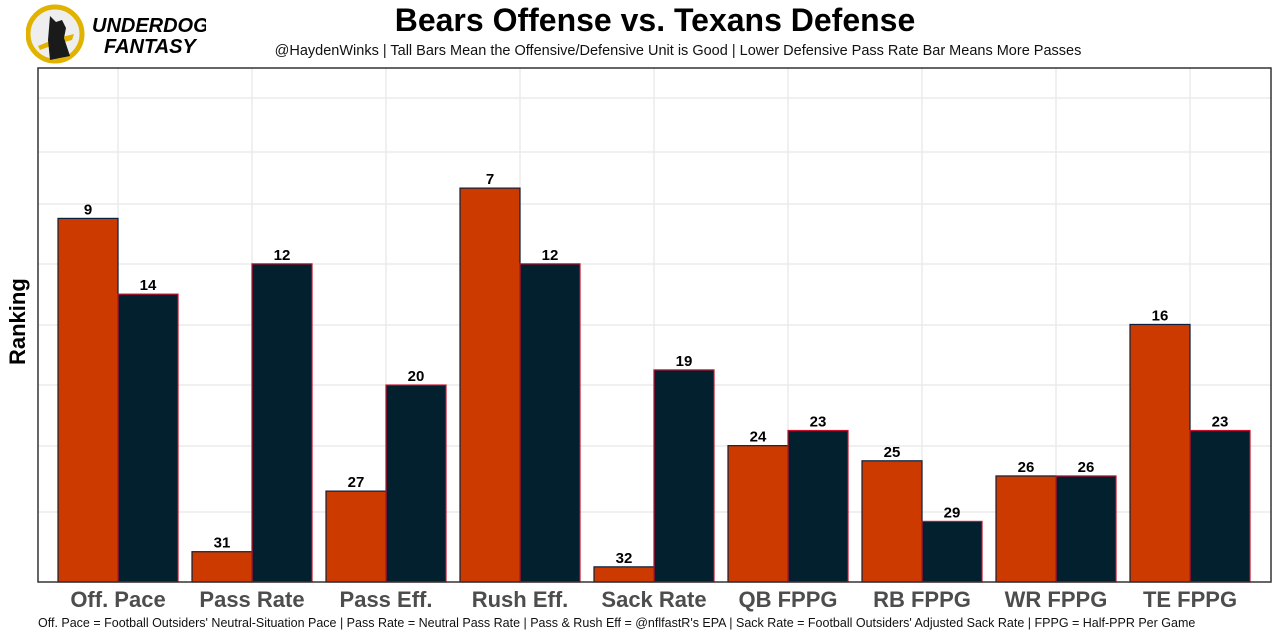 The width and height of the screenshot is (1280, 640). I want to click on x-tick-label: TE FPPG, so click(1190, 599).